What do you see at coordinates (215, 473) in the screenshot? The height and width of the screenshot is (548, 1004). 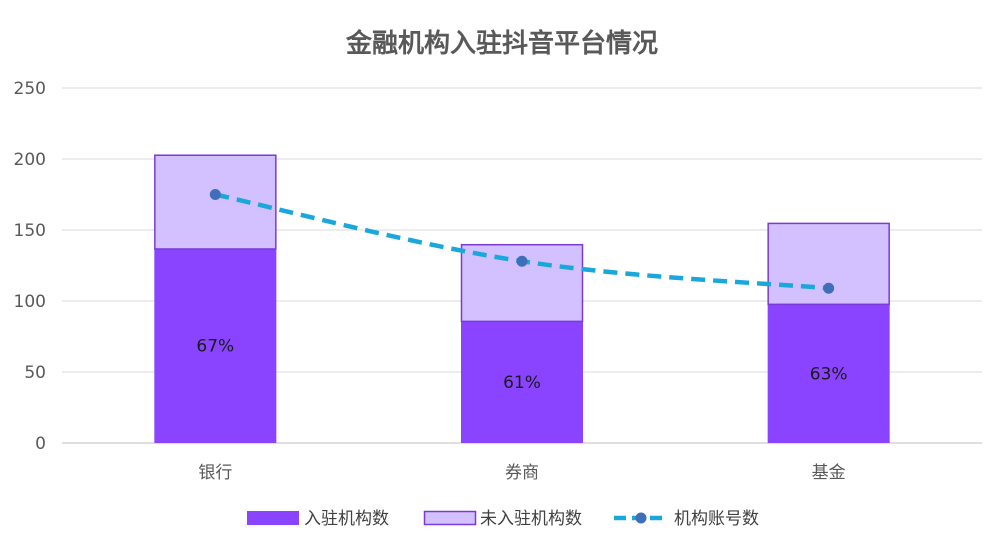 I see `x-category-label: 银行` at bounding box center [215, 473].